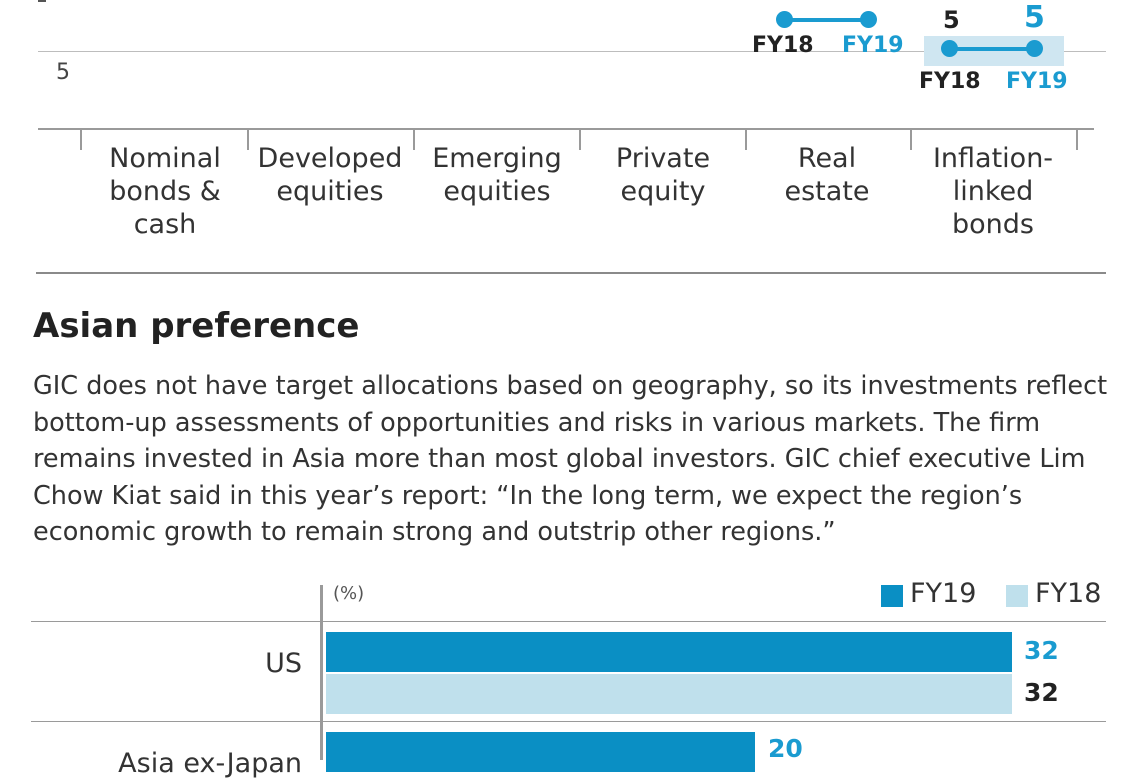 Image resolution: width=1140 pixels, height=779 pixels. What do you see at coordinates (497, 175) in the screenshot?
I see `category-label: Emerging equities` at bounding box center [497, 175].